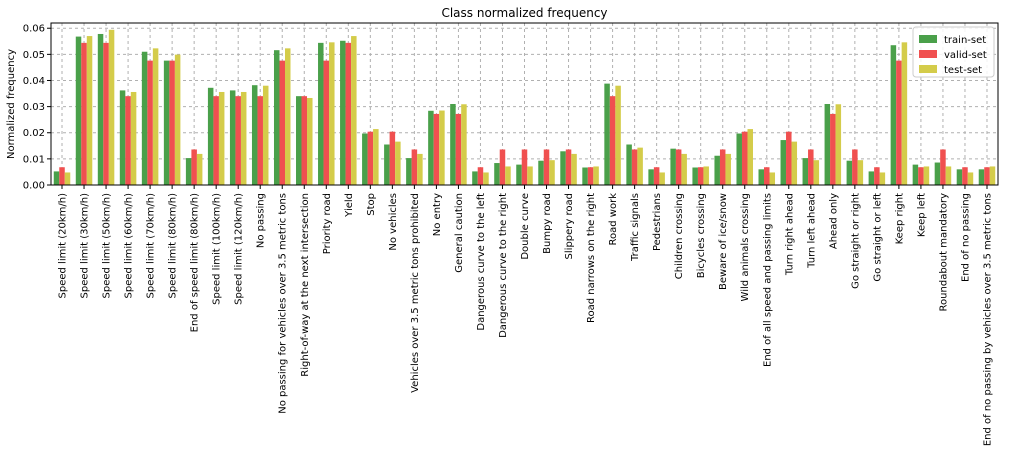 This screenshot has height=452, width=1009. What do you see at coordinates (921, 215) in the screenshot?
I see `x-tick-label: Keep left` at bounding box center [921, 215].